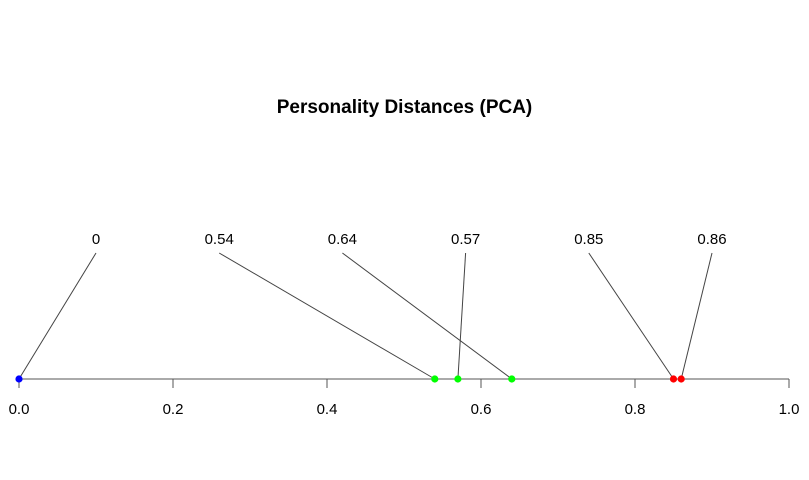 Image resolution: width=809 pixels, height=480 pixels. I want to click on x-tick-label: 0.6, so click(481, 409).